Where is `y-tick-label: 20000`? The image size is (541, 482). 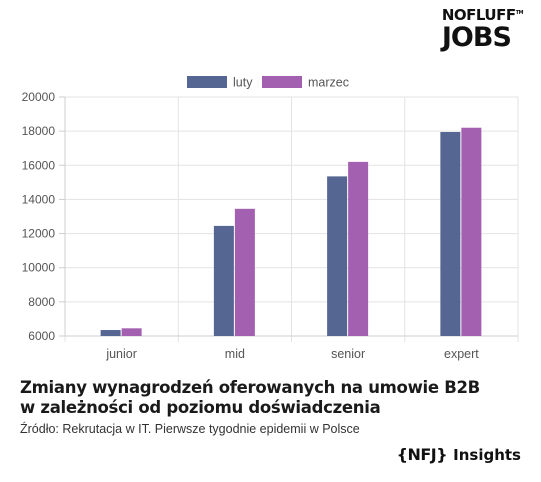
y-tick-label: 20000 is located at coordinates (39, 97).